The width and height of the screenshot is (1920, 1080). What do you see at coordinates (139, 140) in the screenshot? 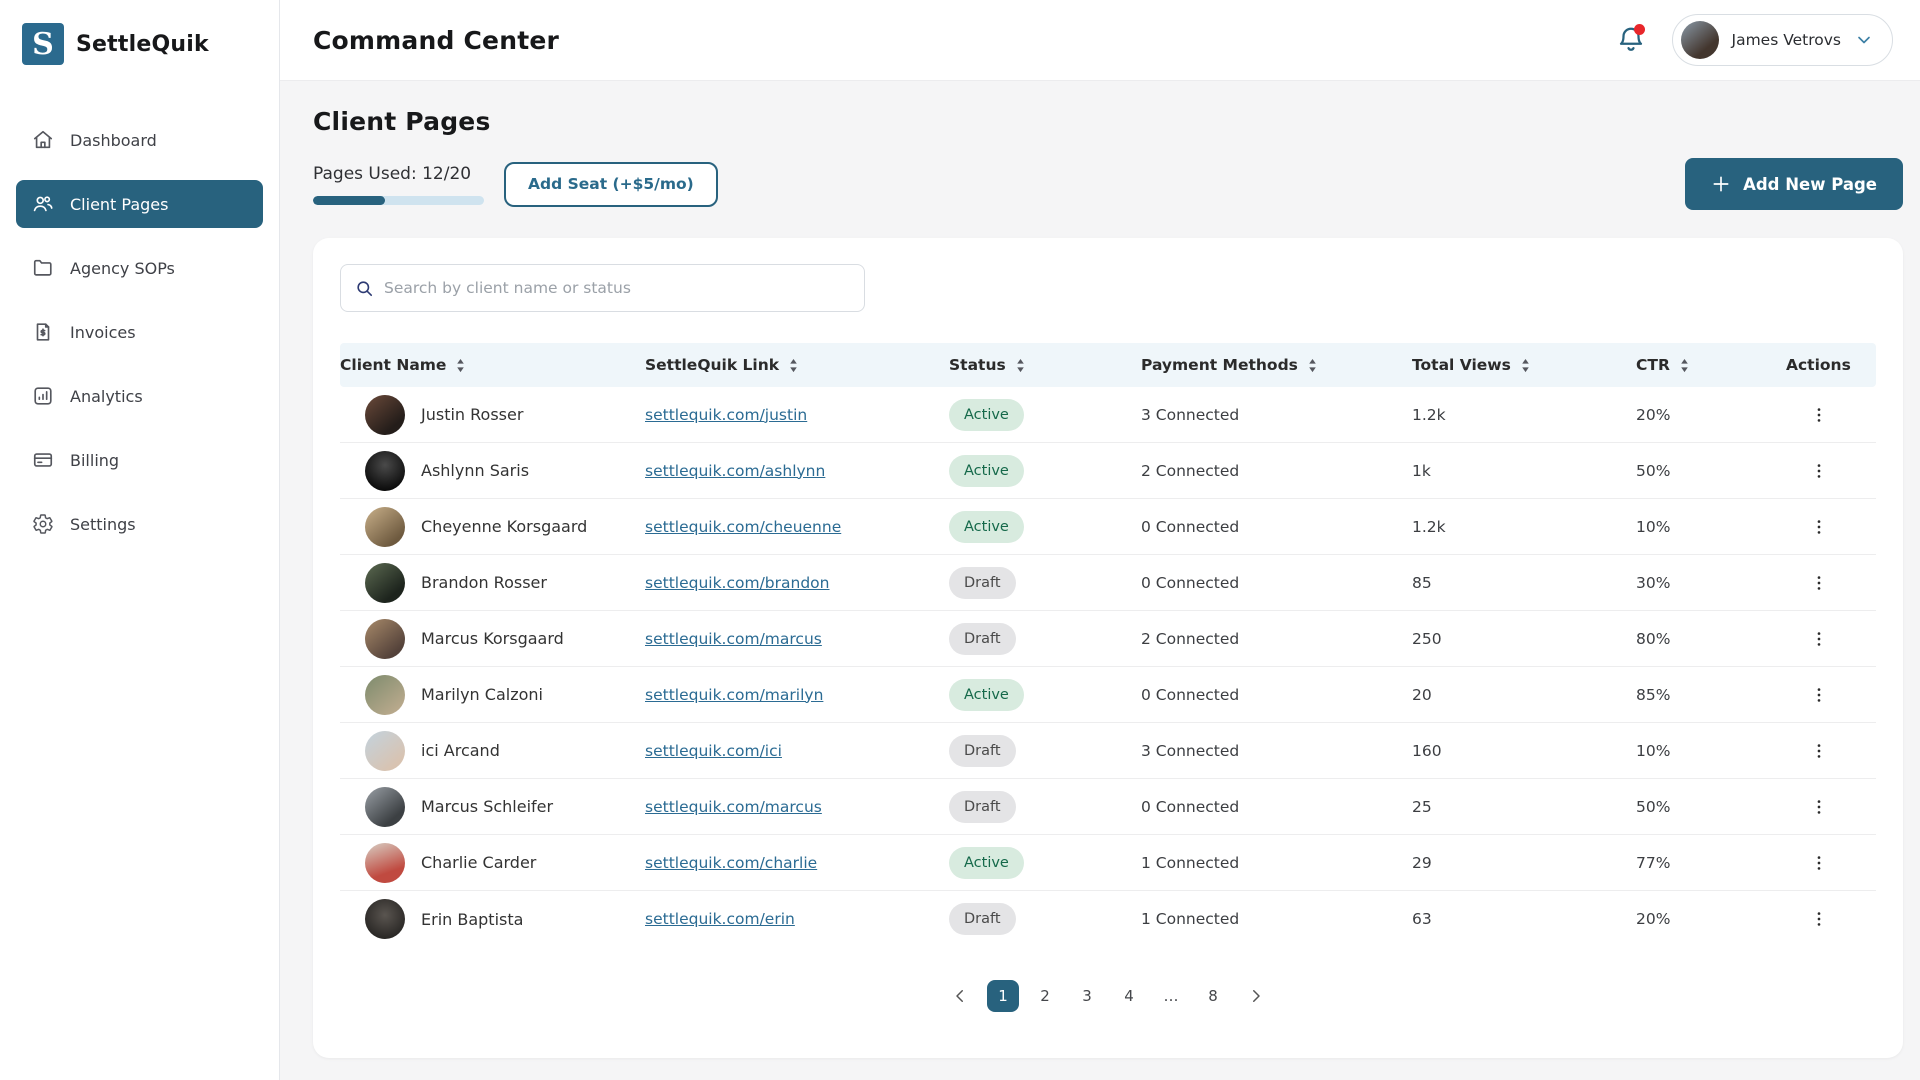
I see `sidebar-item-dashboard: Dashboard` at bounding box center [139, 140].